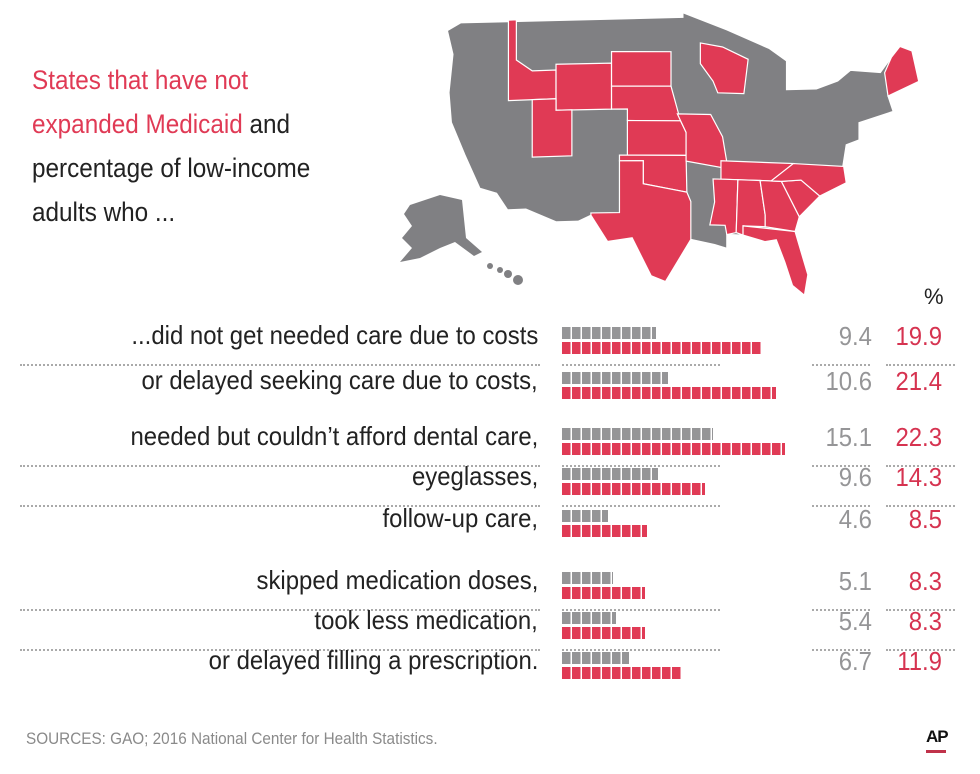  What do you see at coordinates (140, 102) in the screenshot?
I see `title-highlight: States that have not expanded Medicaid` at bounding box center [140, 102].